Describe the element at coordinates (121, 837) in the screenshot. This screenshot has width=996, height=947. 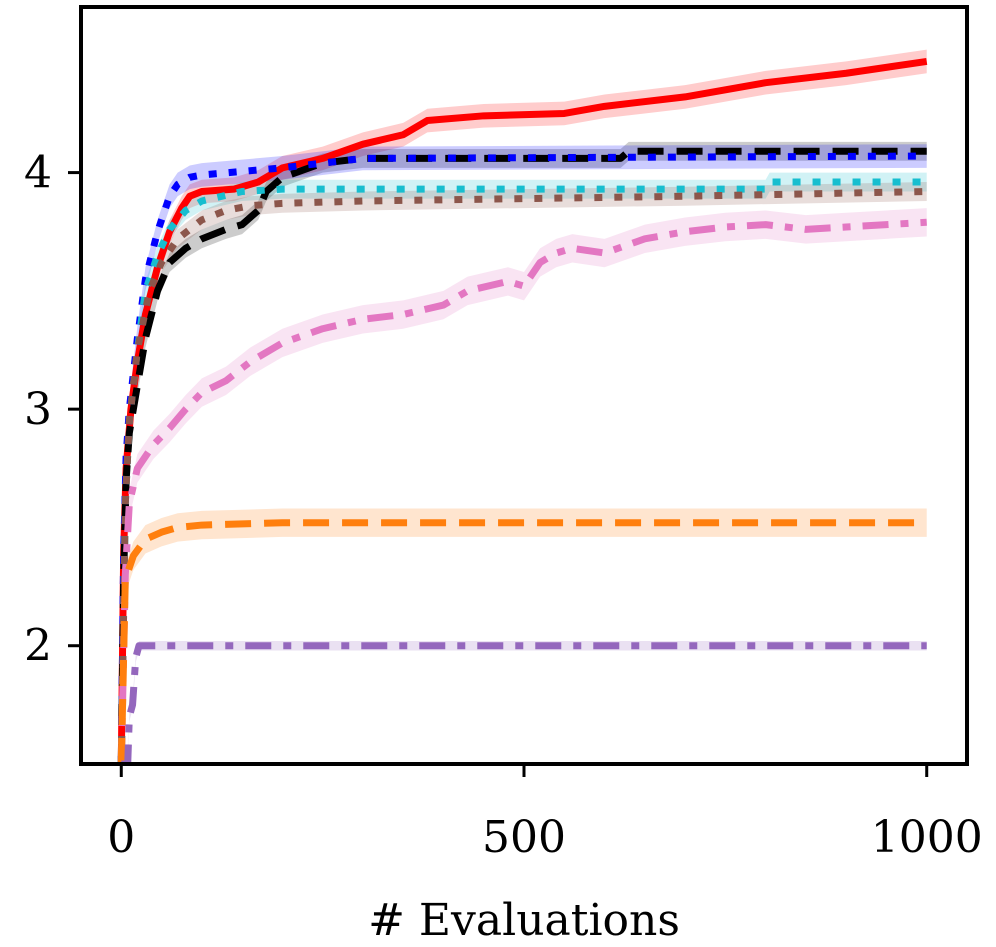
I see `x-tick-label: 0` at that location.